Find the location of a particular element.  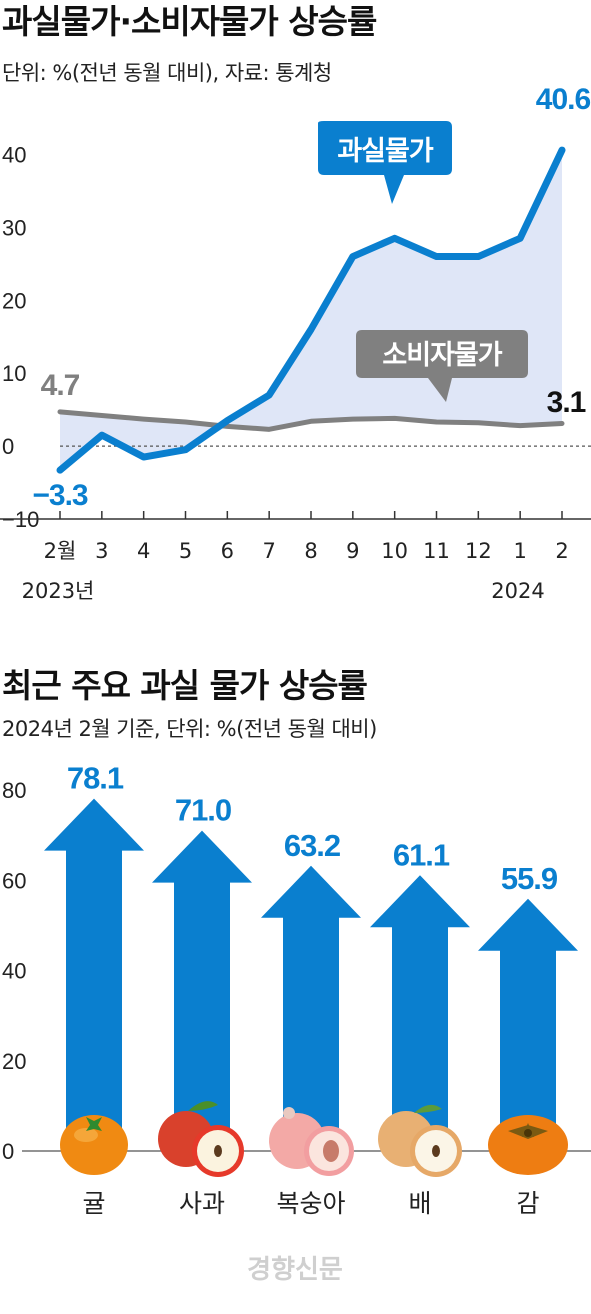

fruit-icons is located at coordinates (314, 1139).